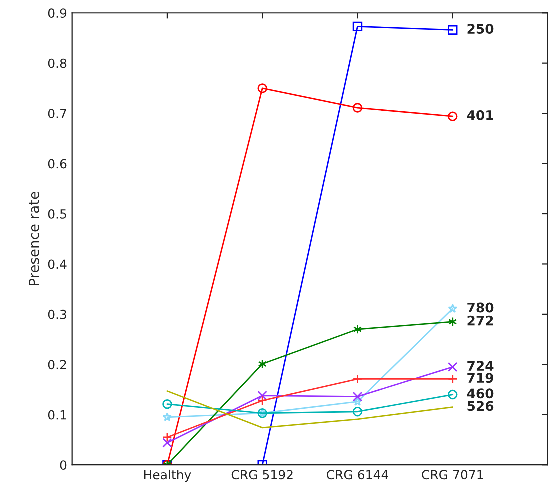  I want to click on series-label: 526, so click(481, 406).